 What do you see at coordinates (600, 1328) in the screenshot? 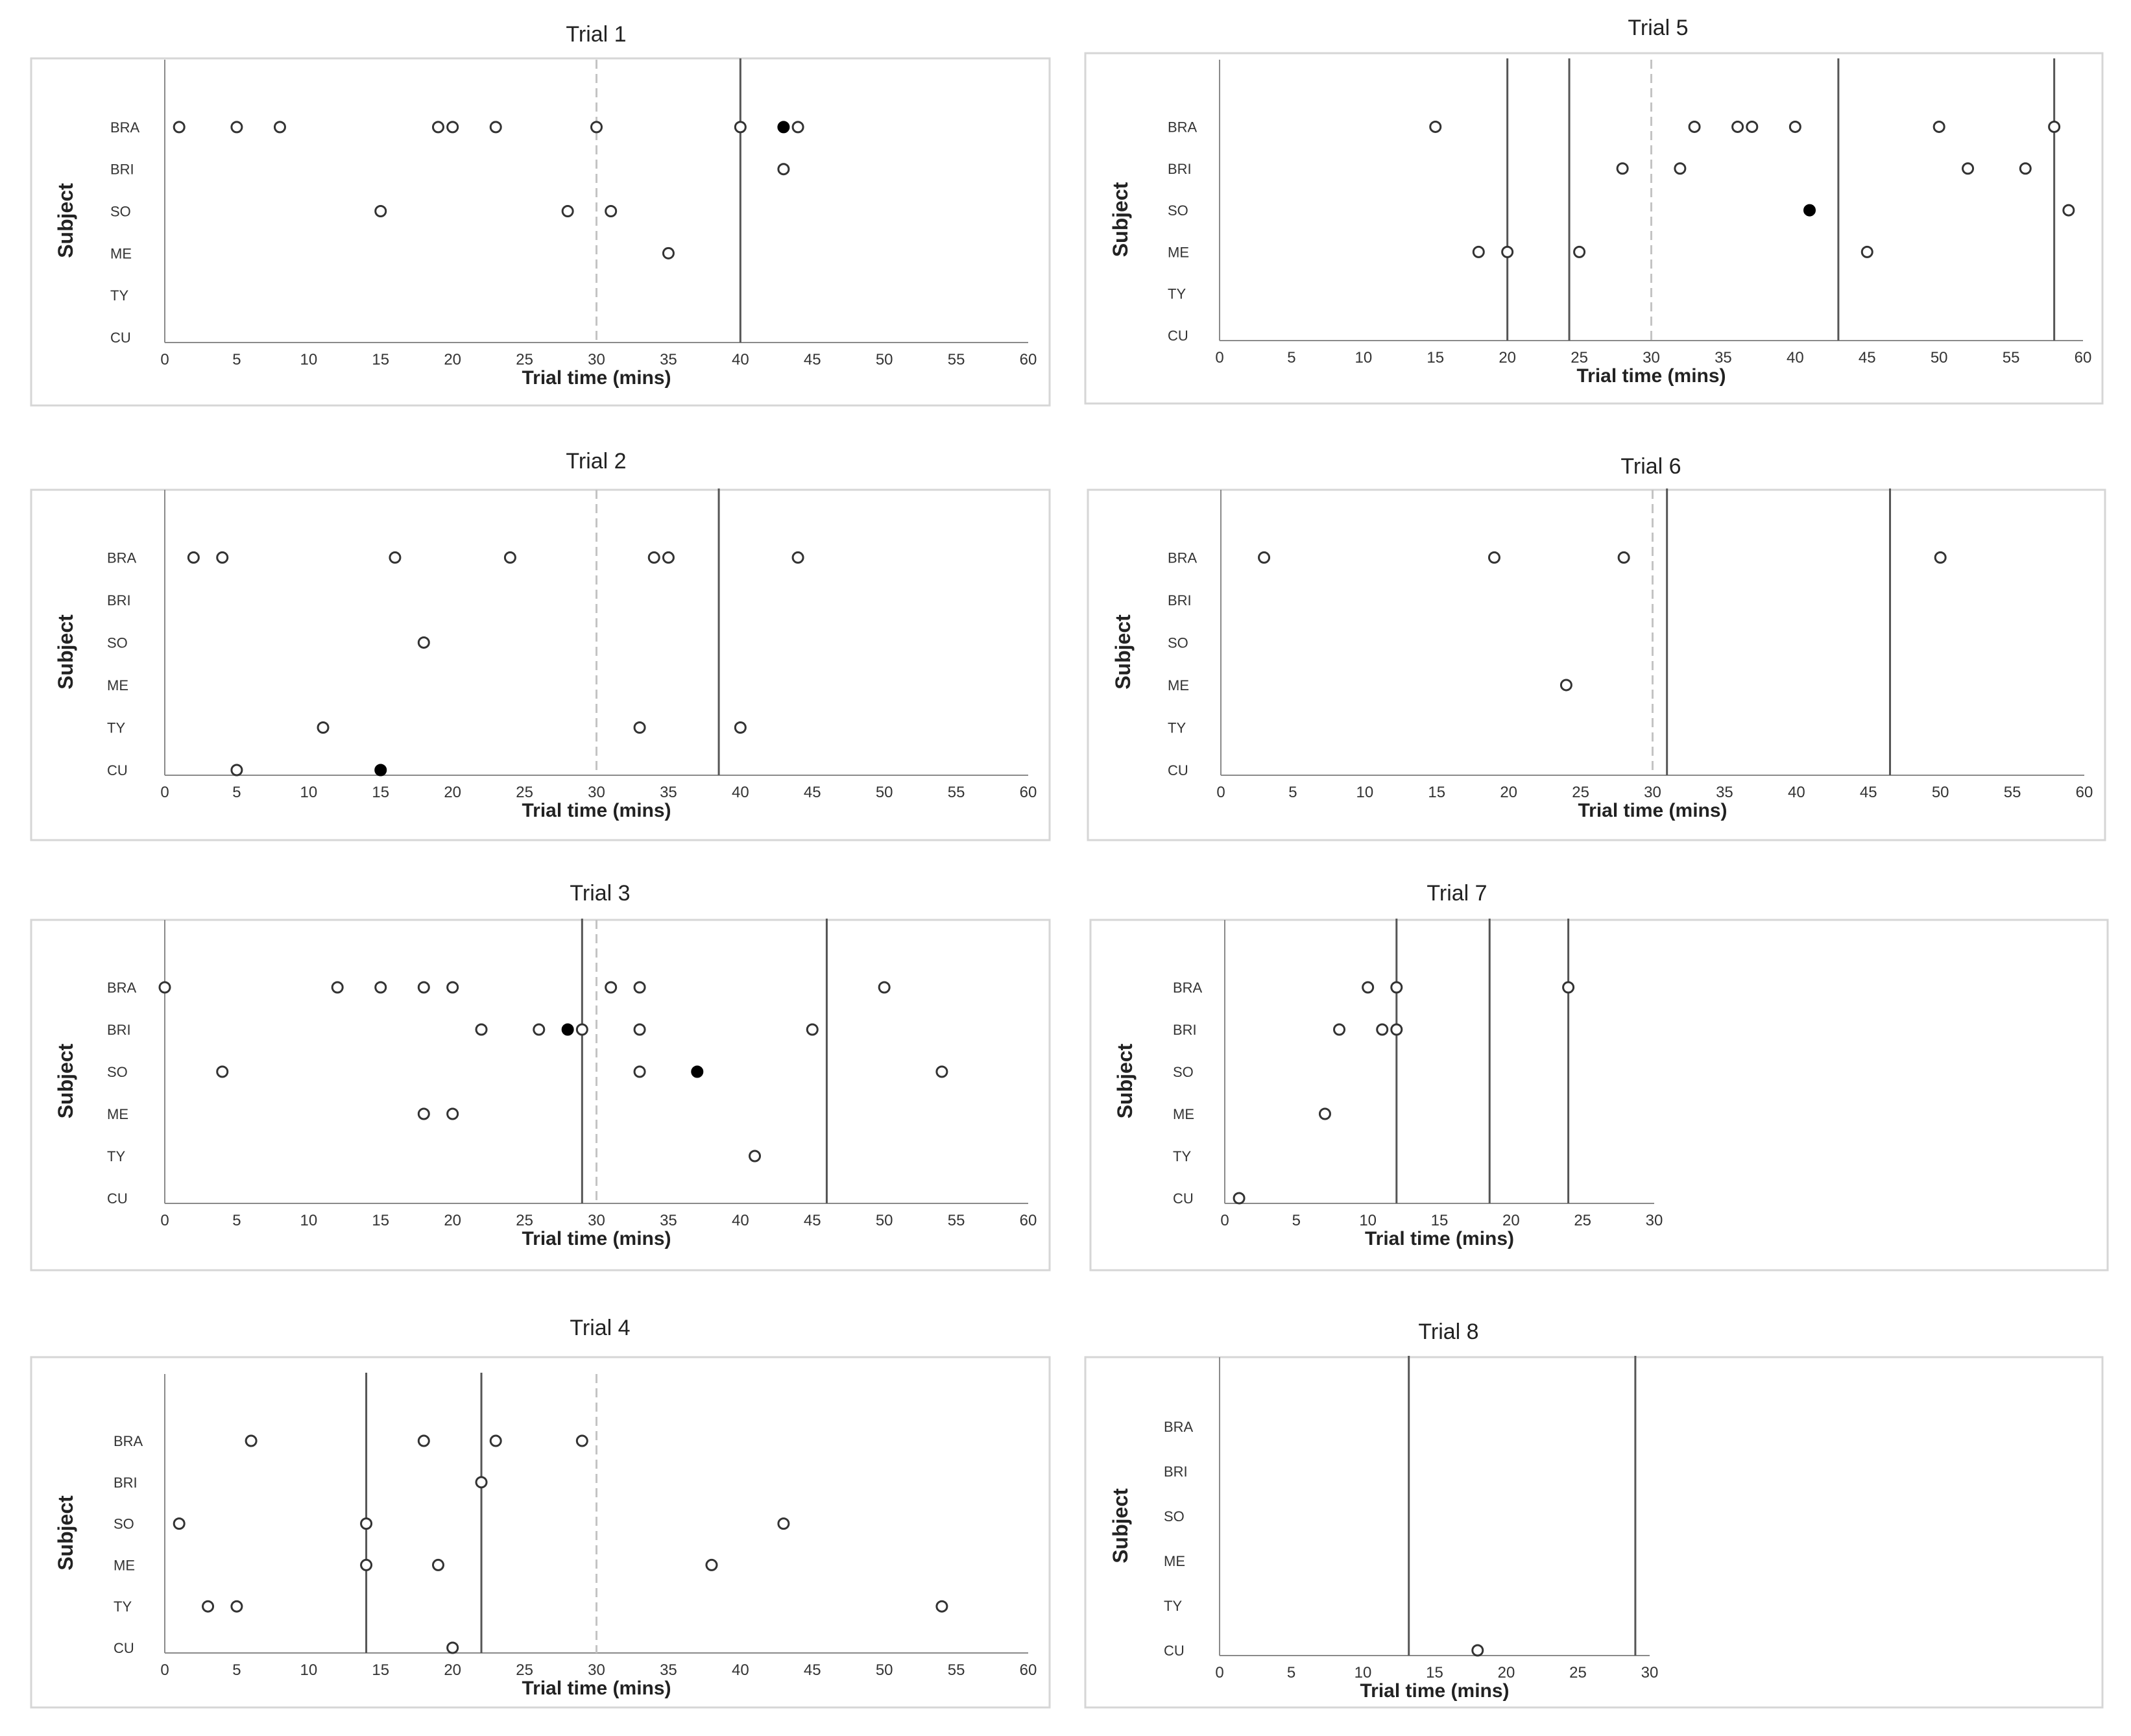
I see `chart-title: Trial 4` at bounding box center [600, 1328].